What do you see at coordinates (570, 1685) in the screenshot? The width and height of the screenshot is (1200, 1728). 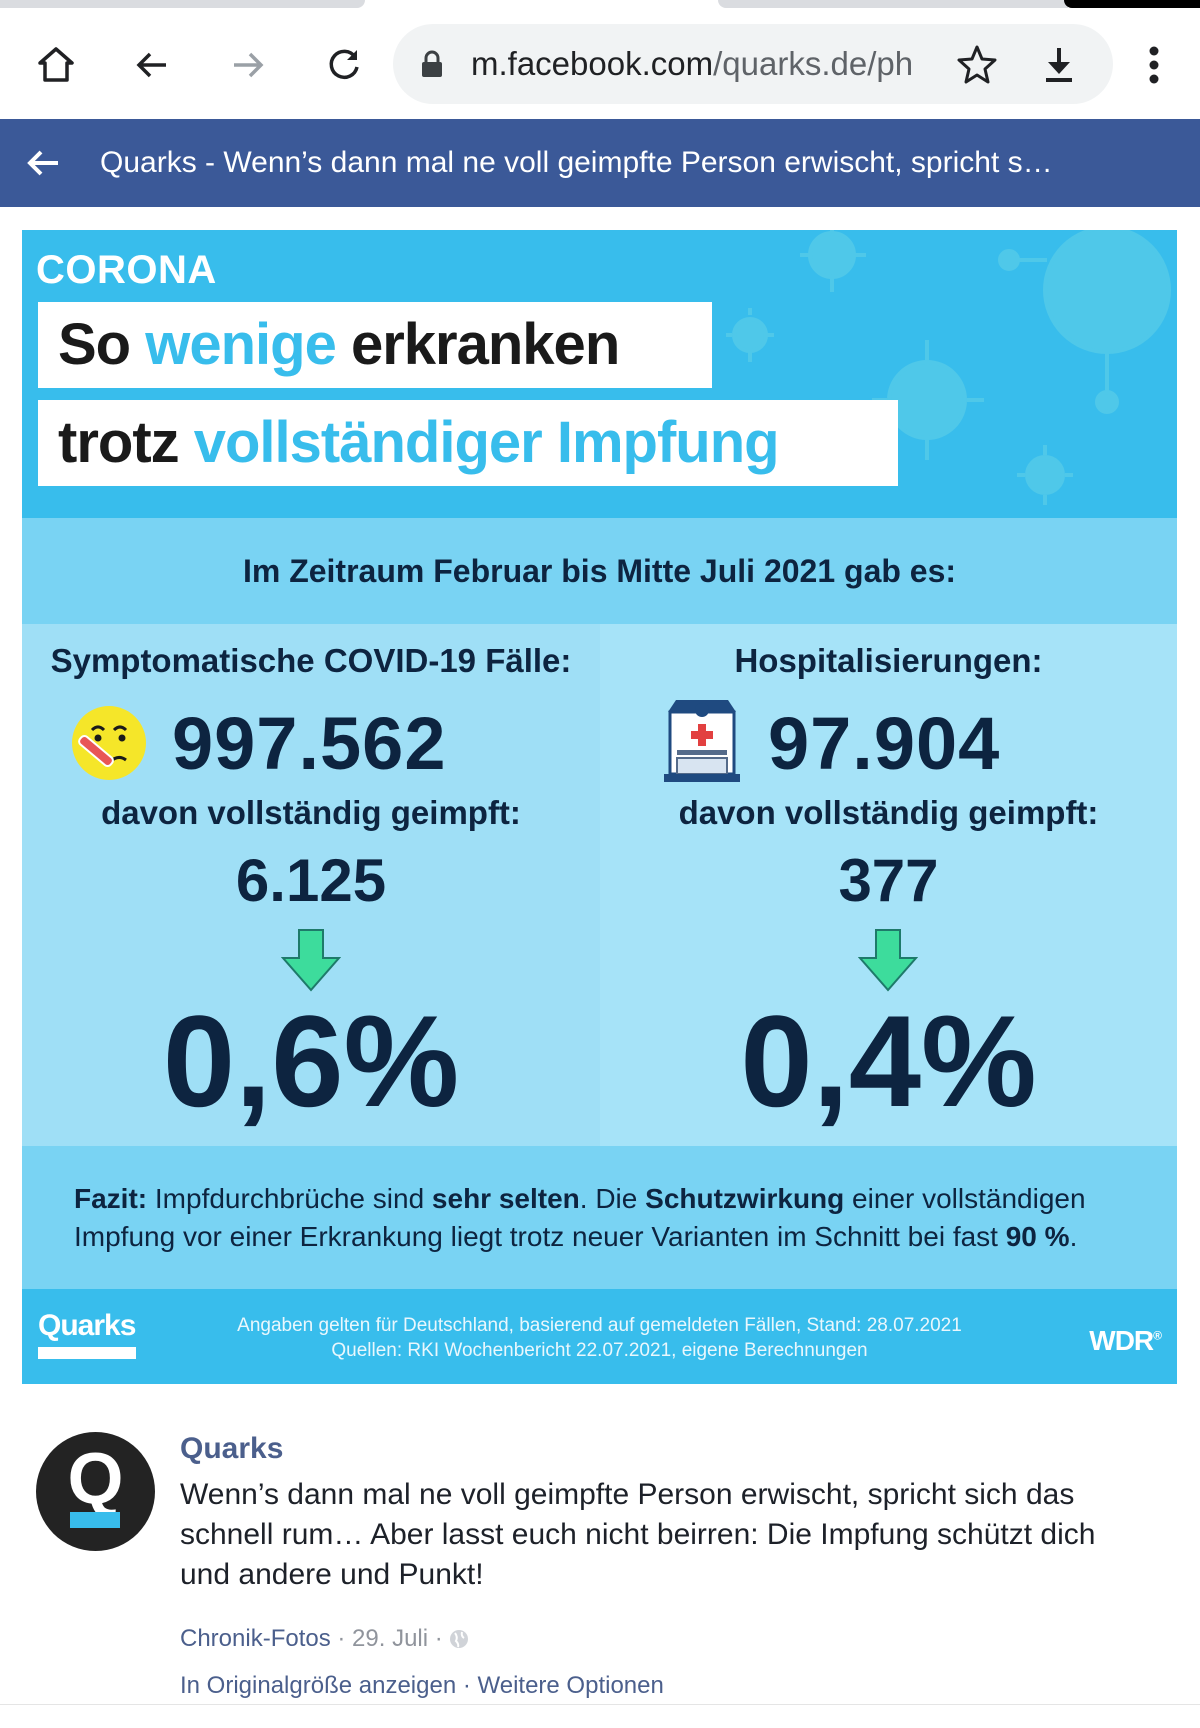 I see `more-options-link: Weitere Optionen` at bounding box center [570, 1685].